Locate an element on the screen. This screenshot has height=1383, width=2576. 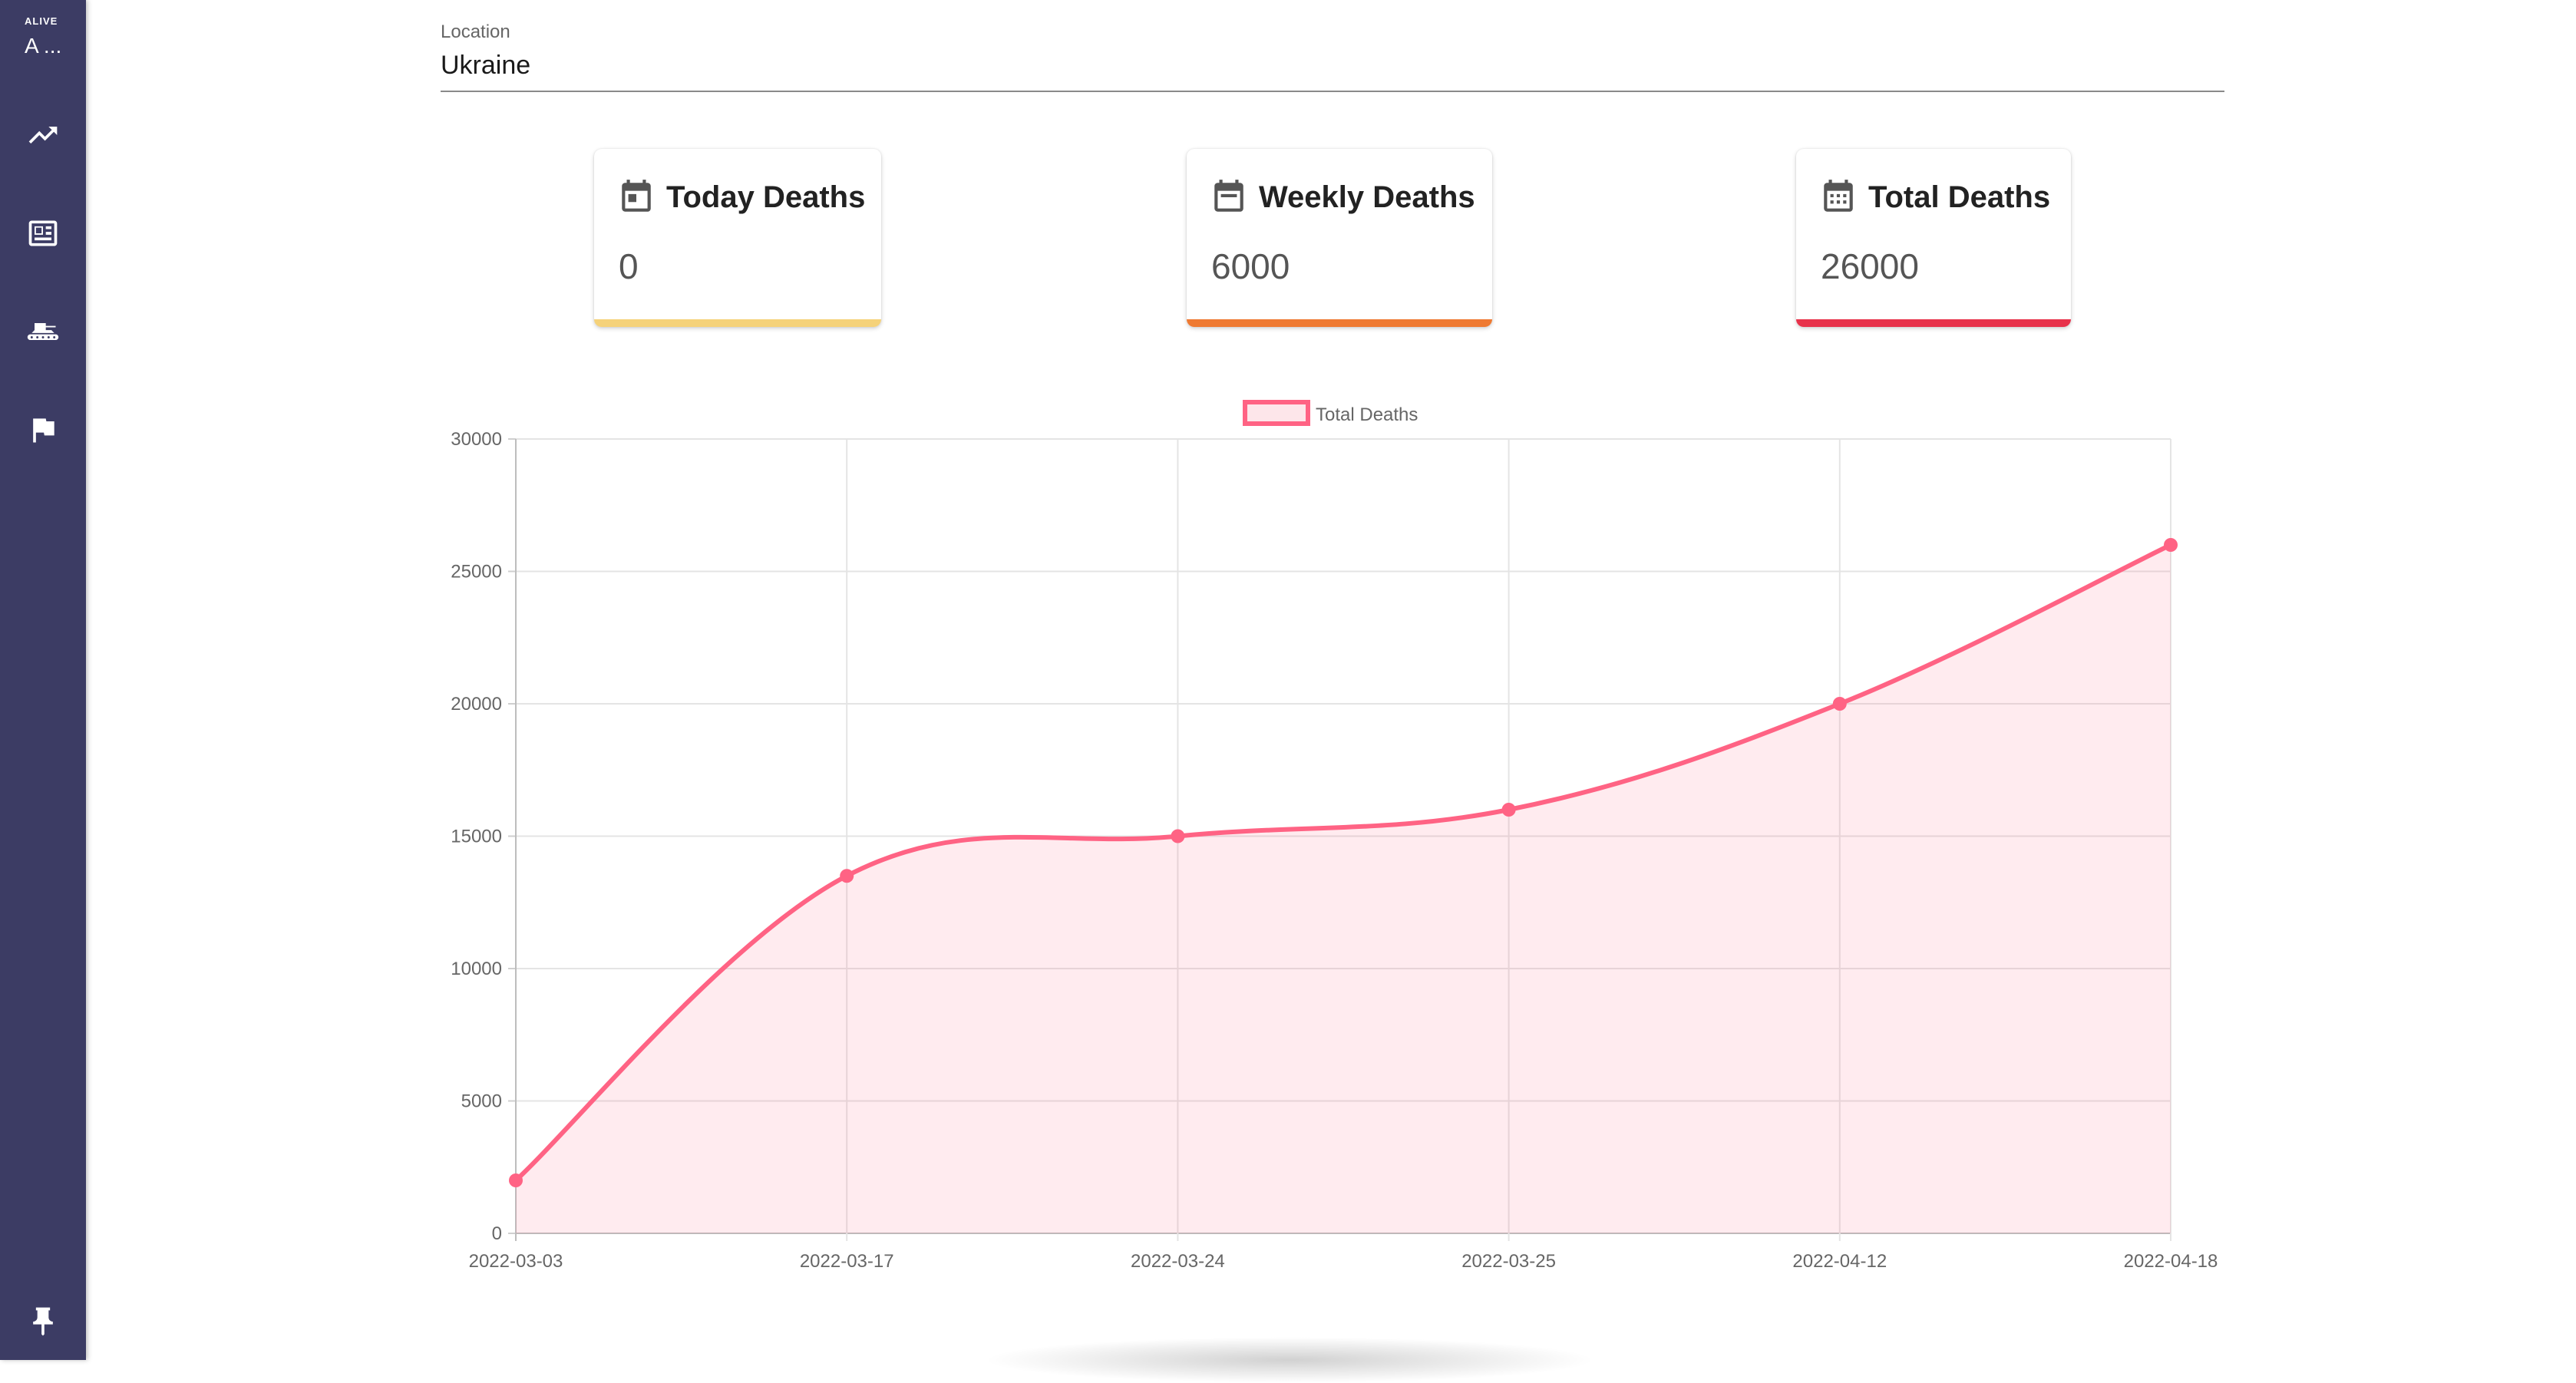
newspaper-icon is located at coordinates (43, 233).